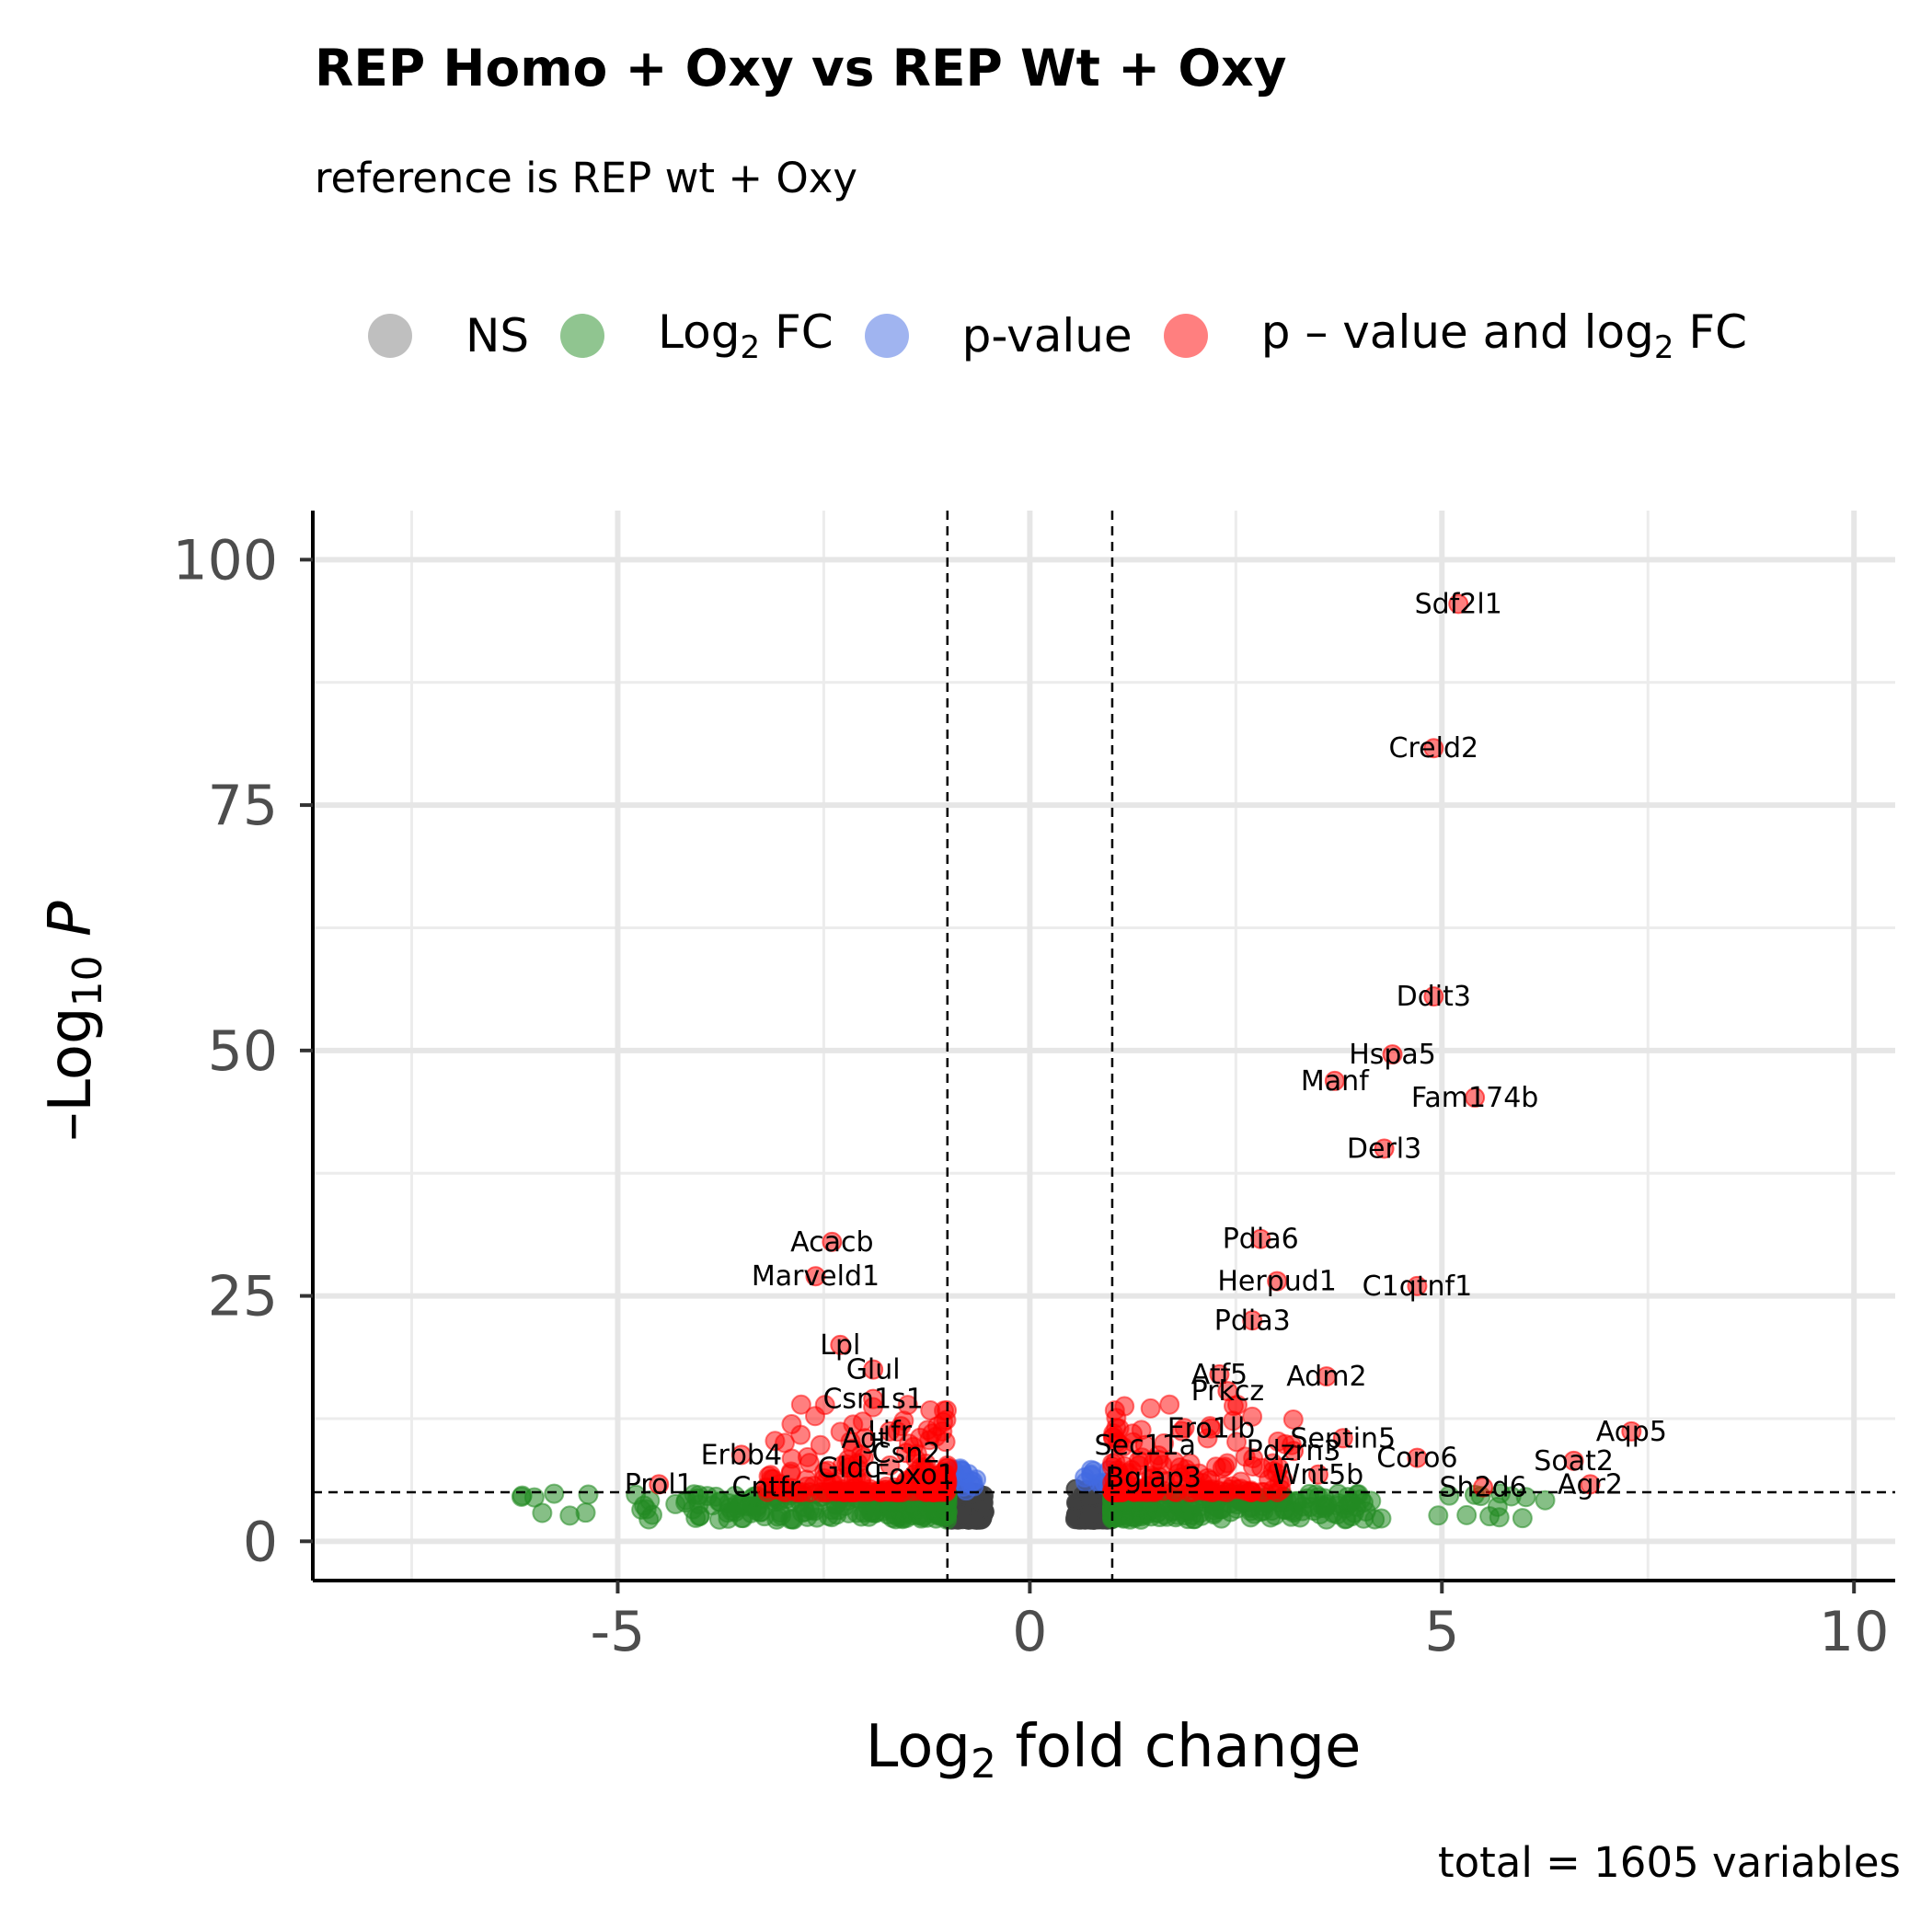 This screenshot has height=1932, width=1932. I want to click on legend-label: NS, so click(498, 335).